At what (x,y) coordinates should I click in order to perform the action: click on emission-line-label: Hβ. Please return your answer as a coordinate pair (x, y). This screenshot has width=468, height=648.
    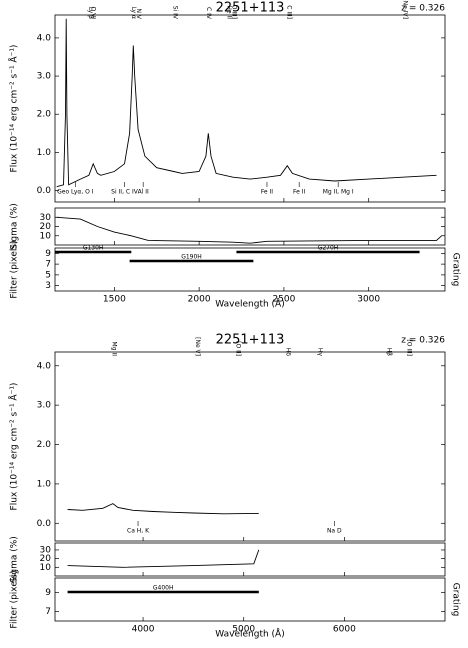
    Looking at the image, I should click on (389, 352).